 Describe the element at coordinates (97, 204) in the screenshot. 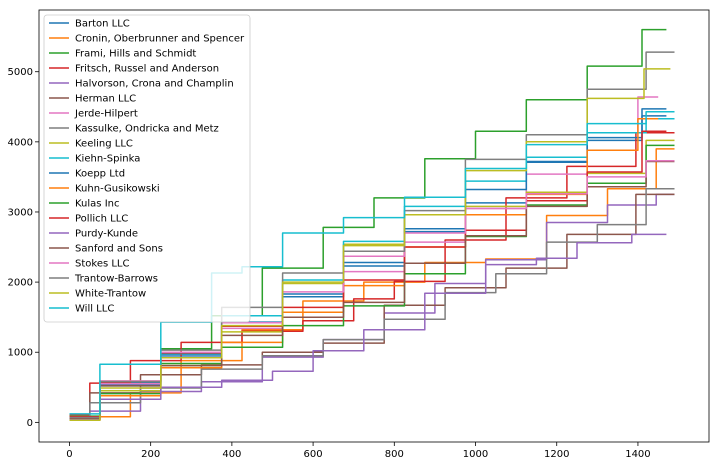

I see `legend-label: Kulas Inc` at that location.